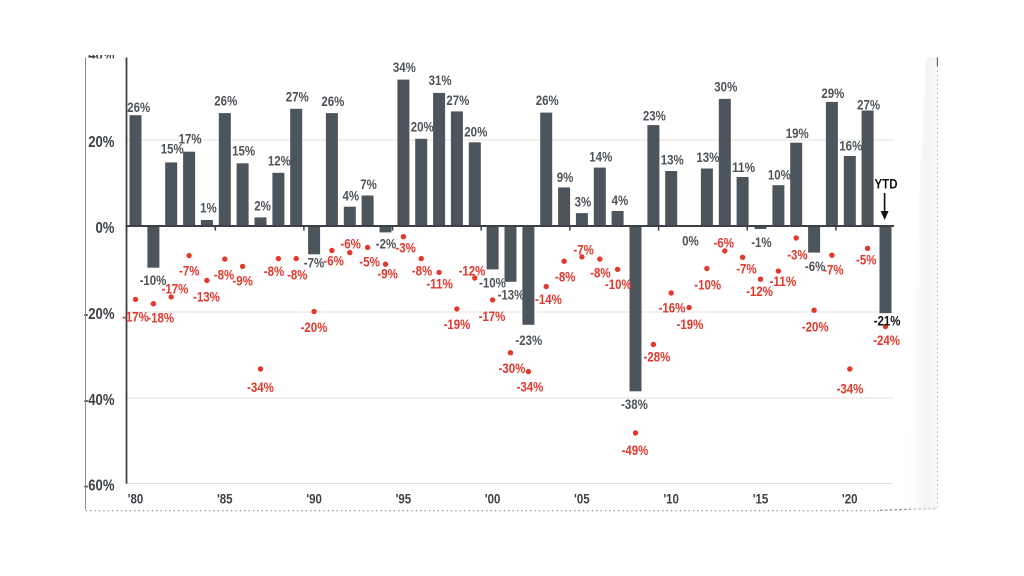  I want to click on svg-text: '05, so click(582, 499).